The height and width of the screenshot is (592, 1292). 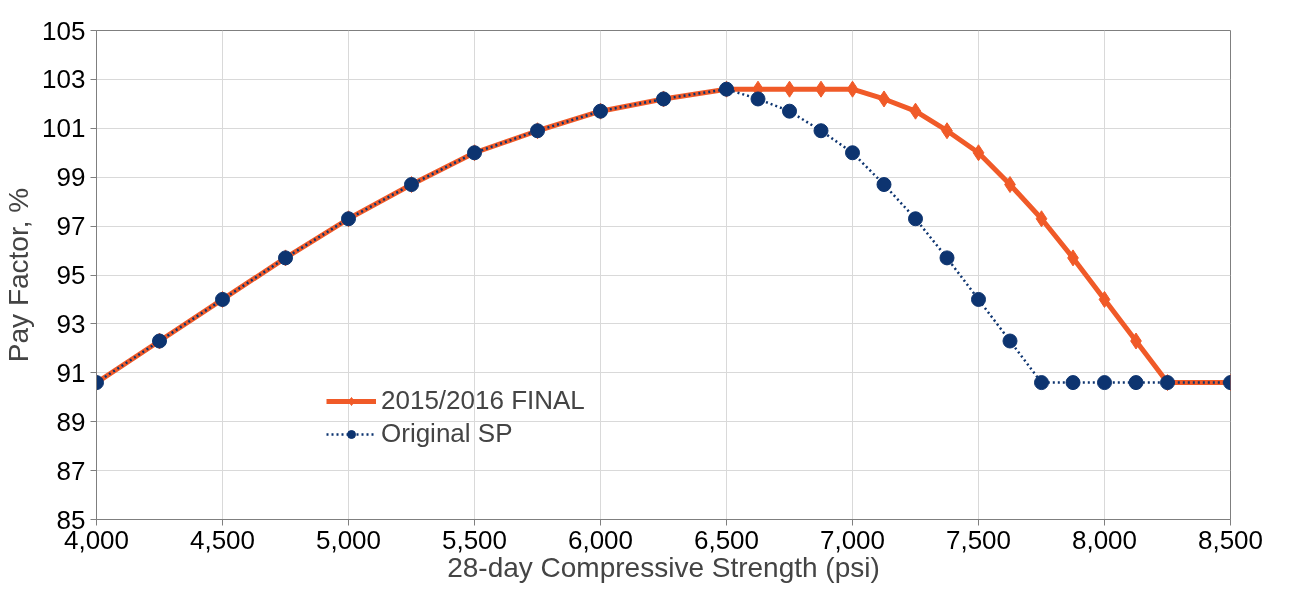 I want to click on x-tick-label: 7,000, so click(x=852, y=539).